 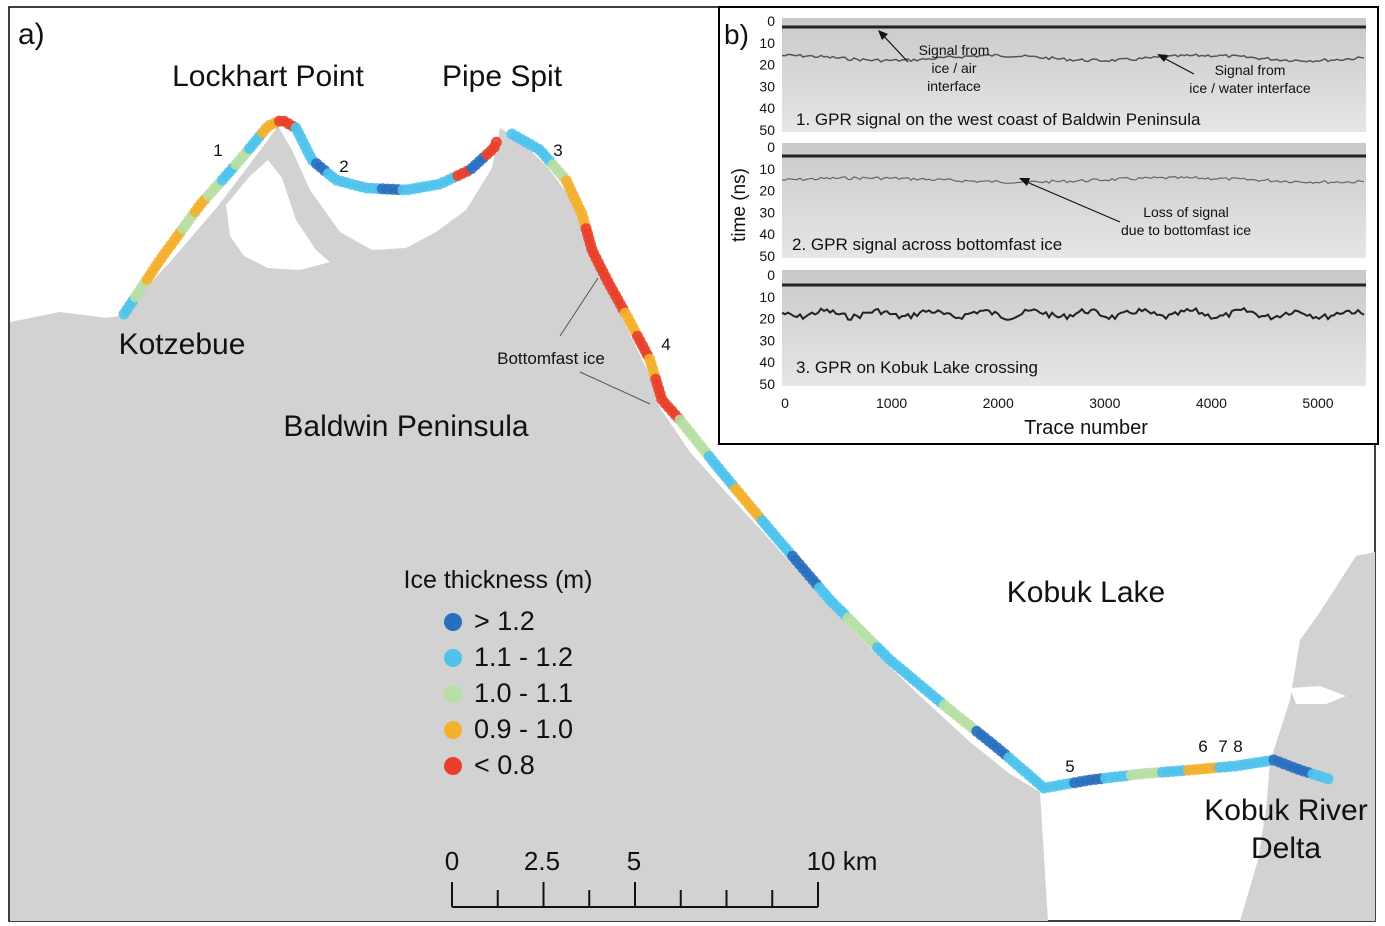 What do you see at coordinates (785, 403) in the screenshot?
I see `x-tick-label: 0` at bounding box center [785, 403].